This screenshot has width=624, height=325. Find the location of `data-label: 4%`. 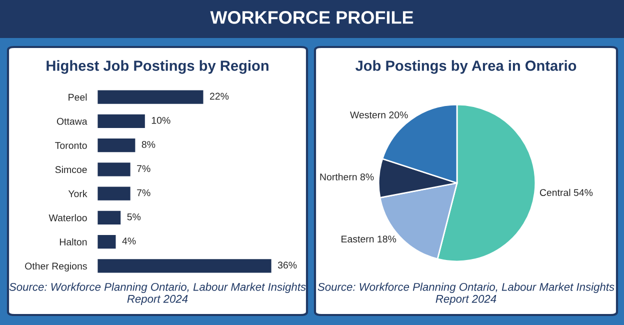

data-label: 4% is located at coordinates (129, 241).